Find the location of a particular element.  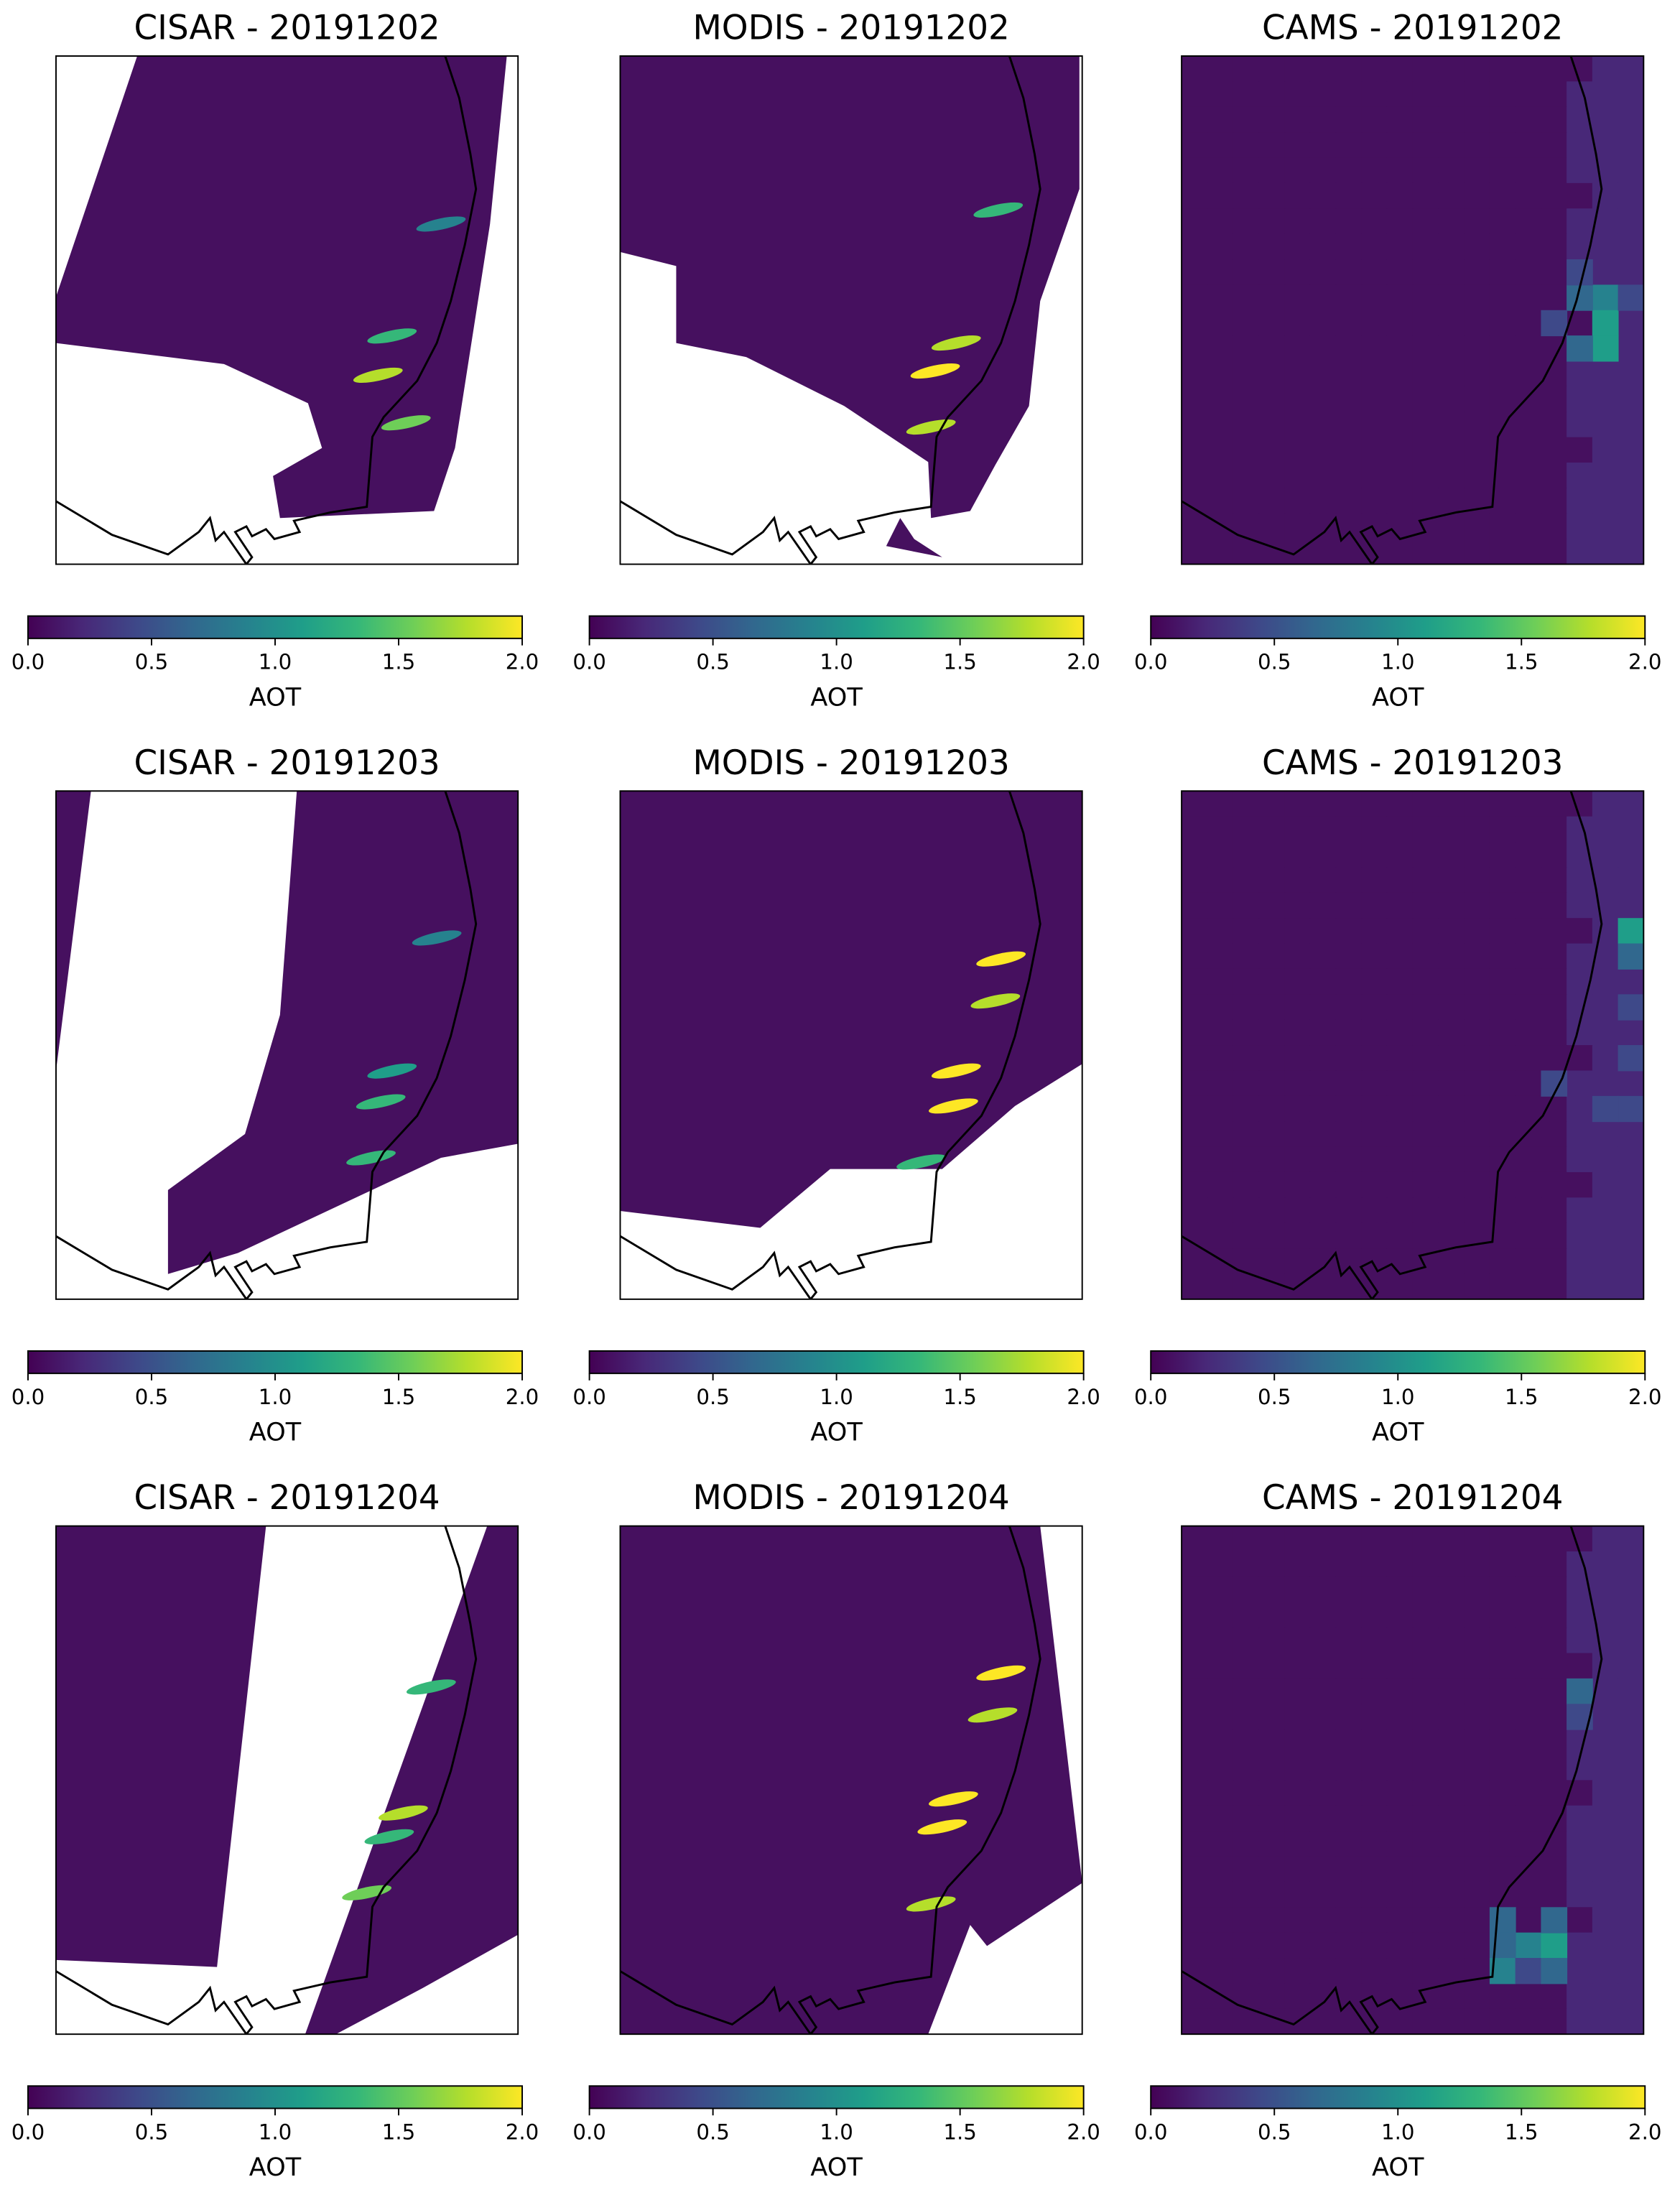

panel-title: CAMS - 20191204 is located at coordinates (1412, 1498).